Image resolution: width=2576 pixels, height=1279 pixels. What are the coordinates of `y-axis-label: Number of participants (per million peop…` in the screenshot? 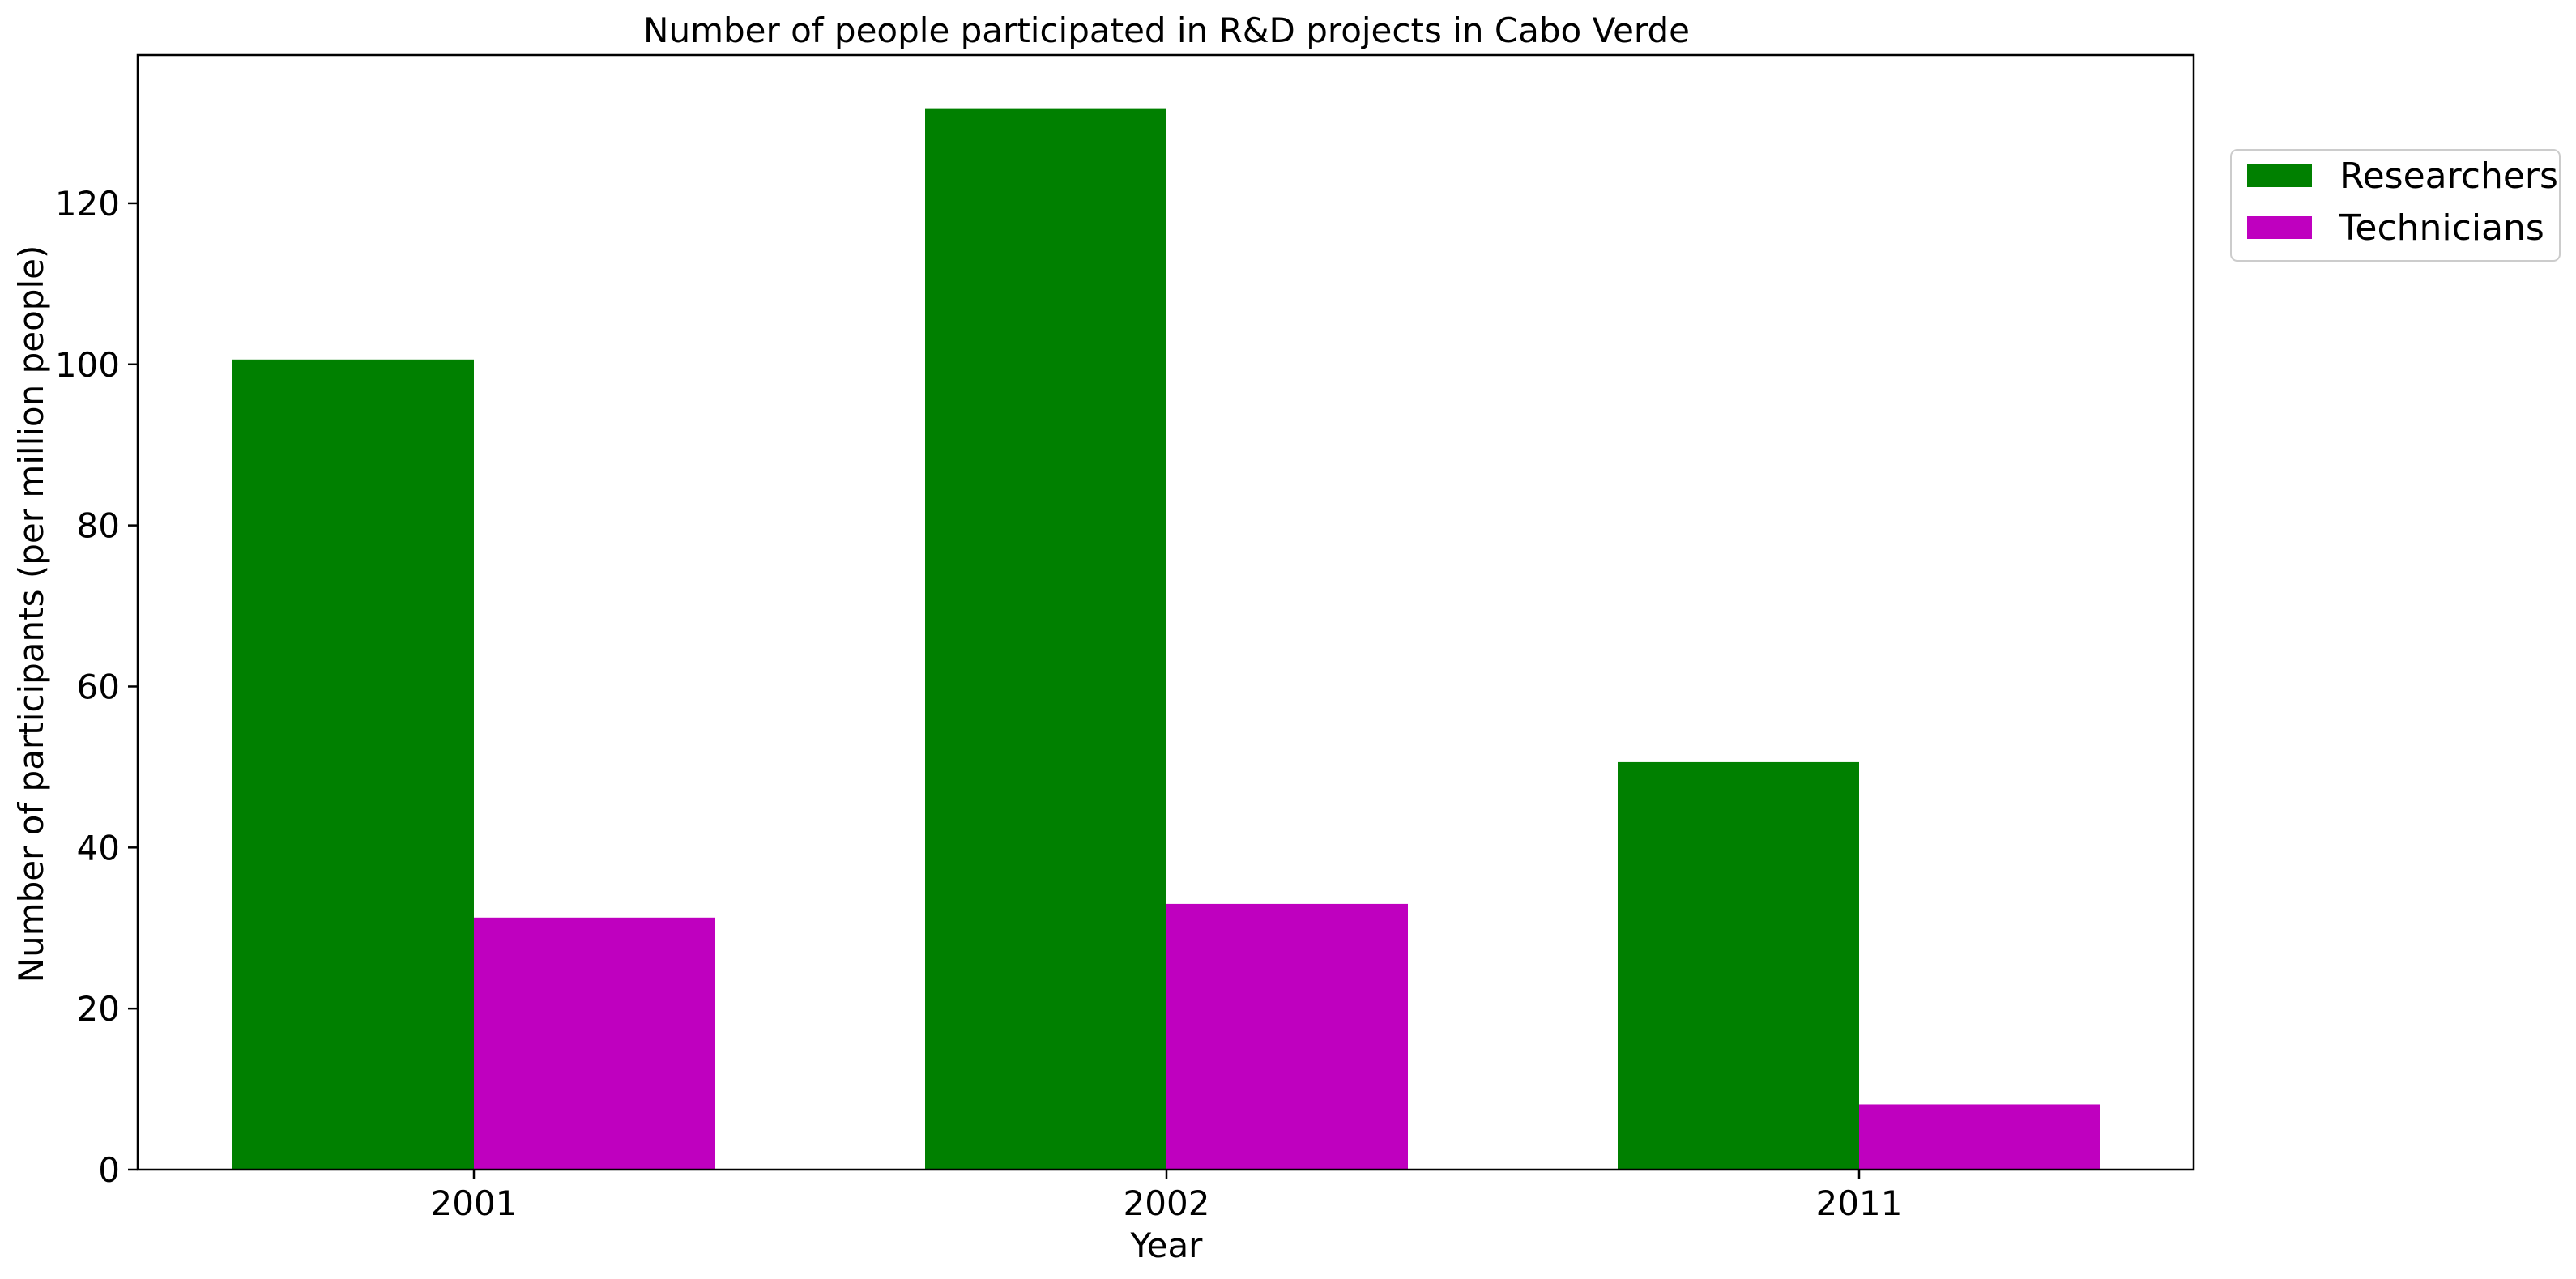 It's located at (31, 614).